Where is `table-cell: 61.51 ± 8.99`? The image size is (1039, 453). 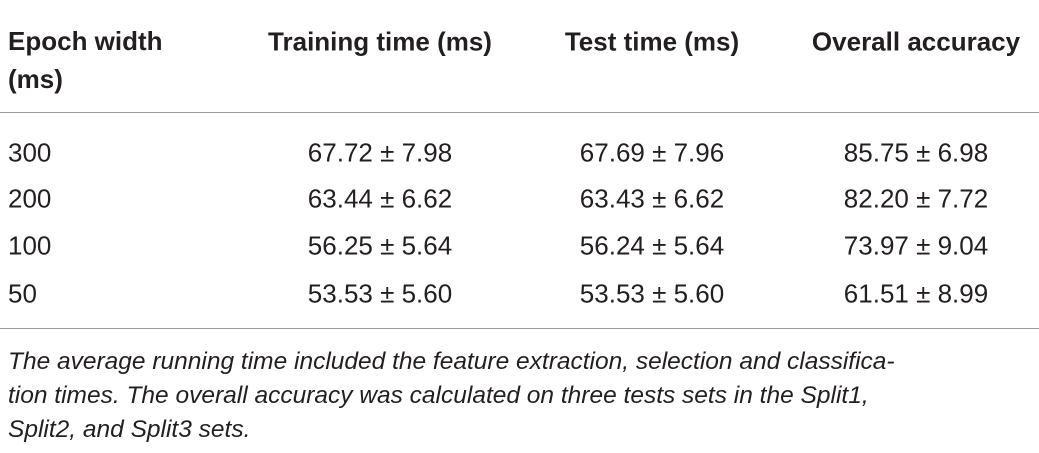 table-cell: 61.51 ± 8.99 is located at coordinates (916, 293).